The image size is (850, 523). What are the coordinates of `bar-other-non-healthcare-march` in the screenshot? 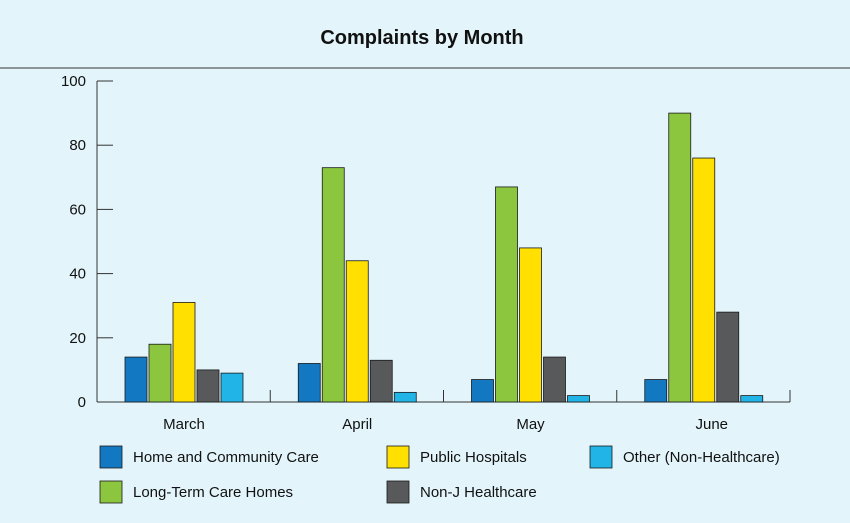 It's located at (232, 387).